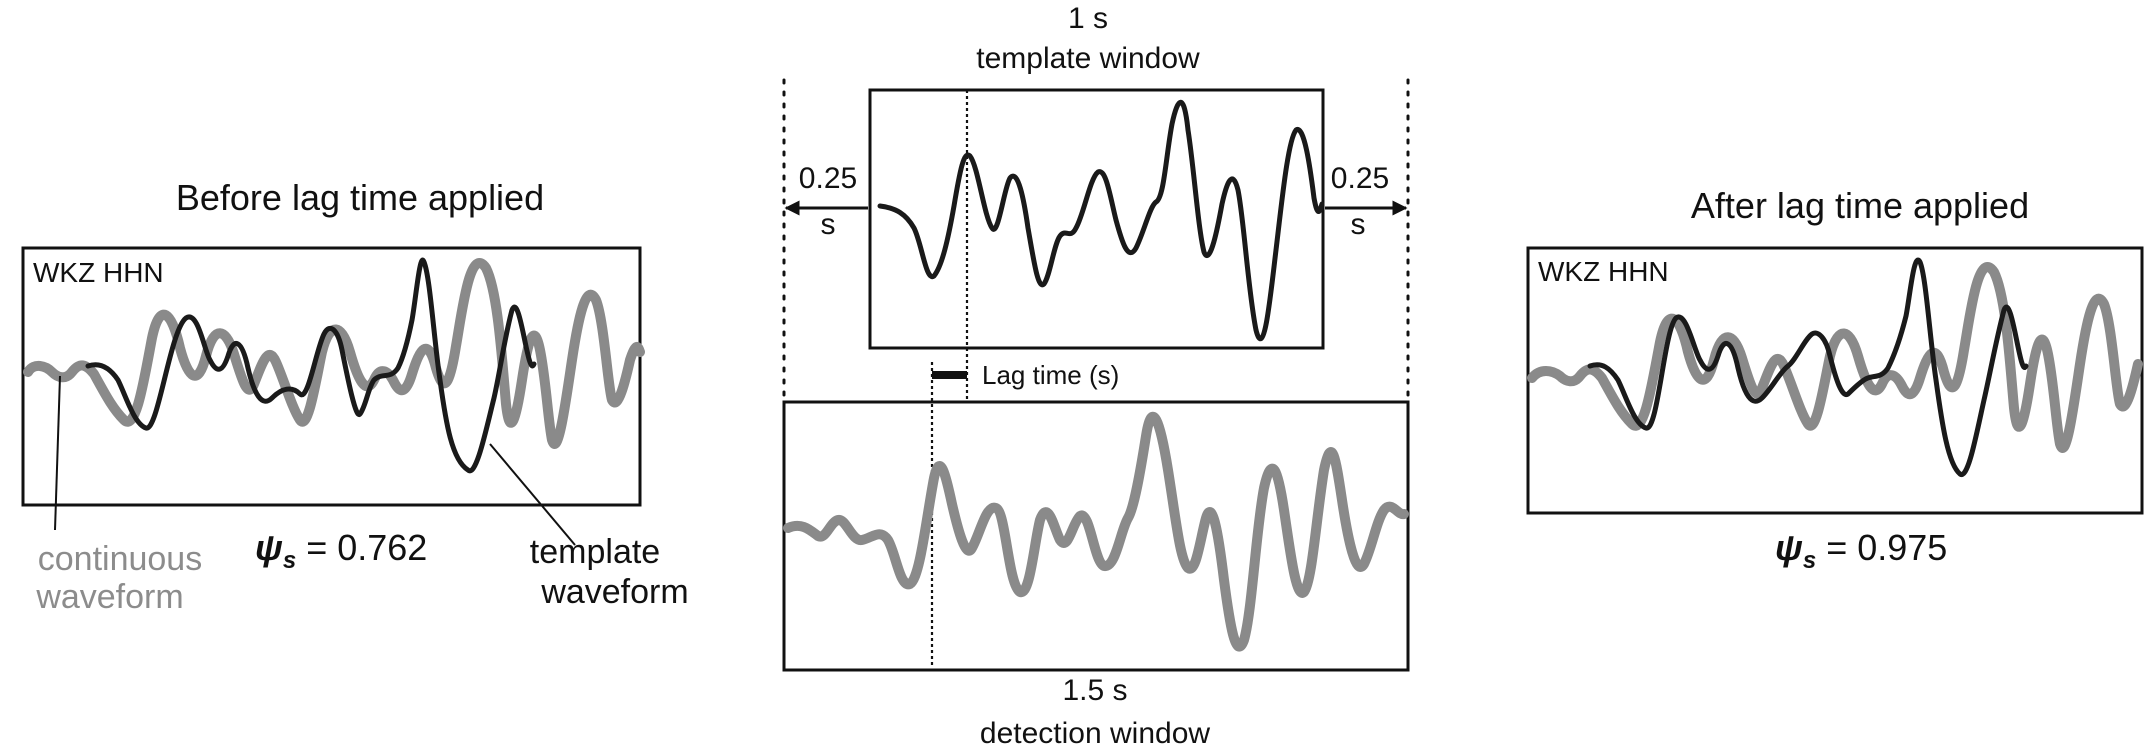  I want to click on left-panel-title: Before lag time applied, so click(360, 197).